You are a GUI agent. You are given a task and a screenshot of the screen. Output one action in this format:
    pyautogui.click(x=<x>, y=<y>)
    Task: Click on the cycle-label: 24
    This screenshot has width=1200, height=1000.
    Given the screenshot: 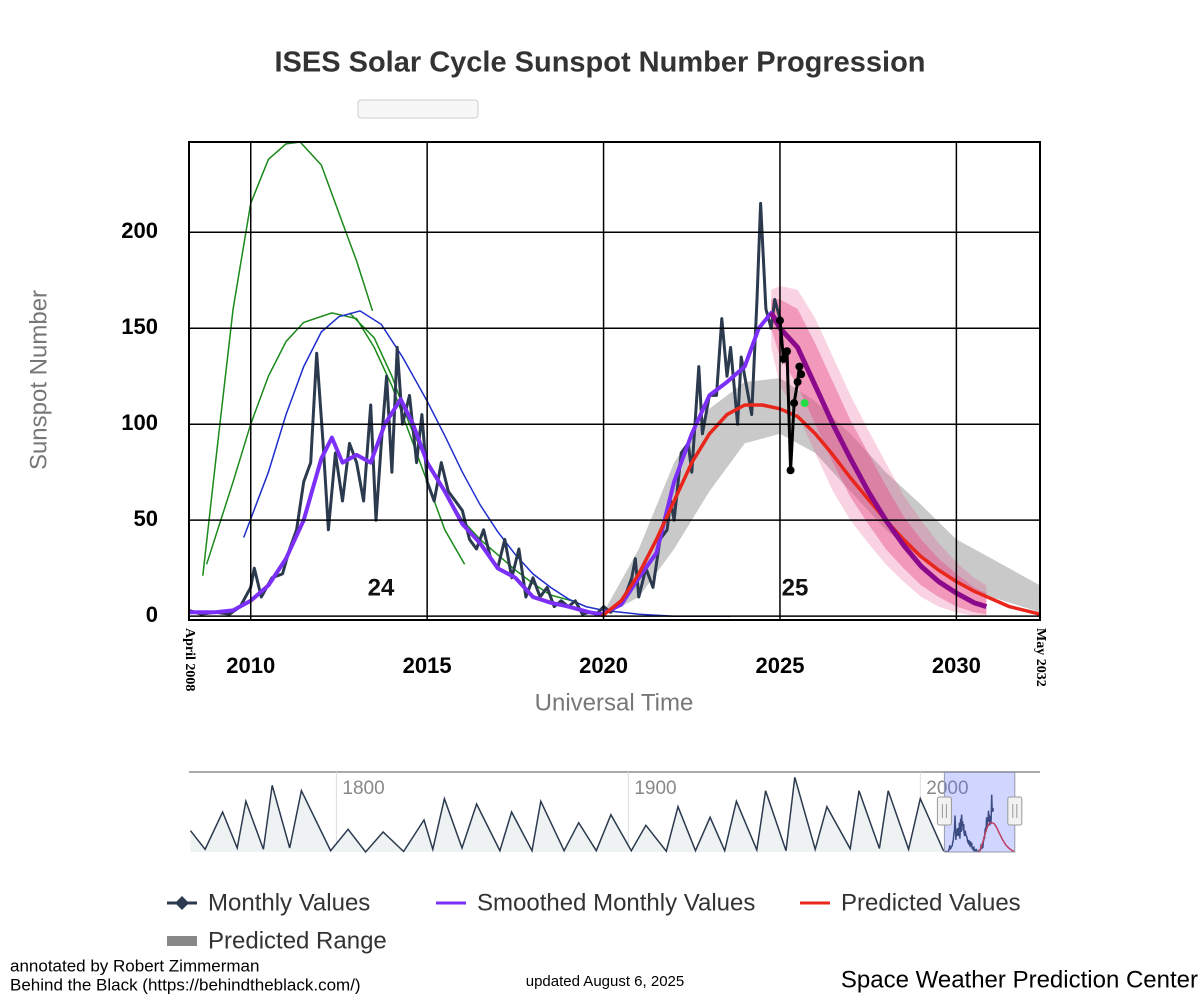 What is the action you would take?
    pyautogui.click(x=381, y=587)
    